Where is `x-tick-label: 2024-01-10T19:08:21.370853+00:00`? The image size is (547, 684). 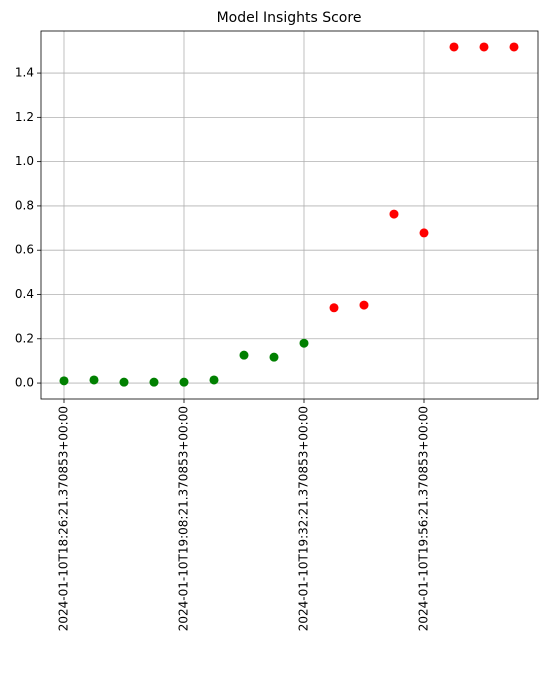 x-tick-label: 2024-01-10T19:08:21.370853+00:00 is located at coordinates (184, 518).